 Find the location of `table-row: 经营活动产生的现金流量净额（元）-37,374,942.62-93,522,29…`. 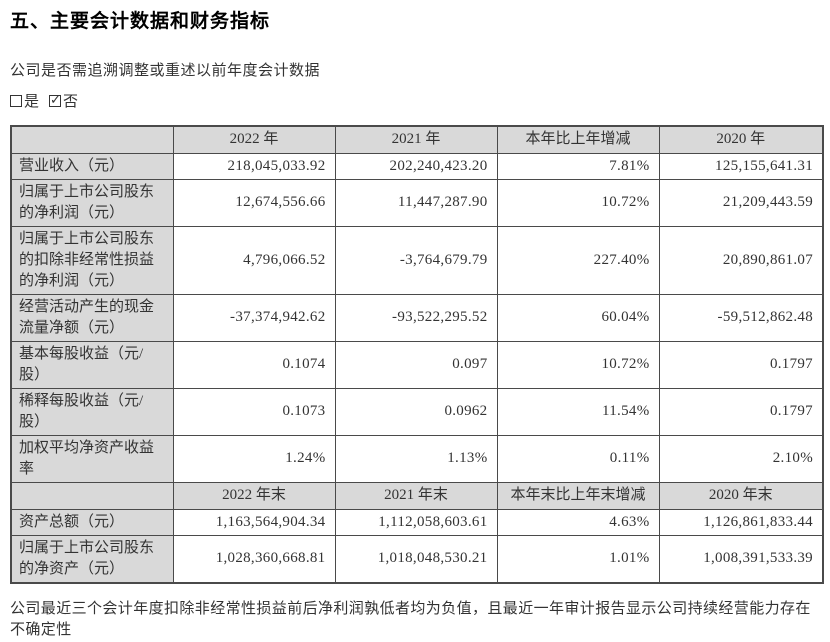

table-row: 经营活动产生的现金流量净额（元）-37,374,942.62-93,522,29… is located at coordinates (417, 317).